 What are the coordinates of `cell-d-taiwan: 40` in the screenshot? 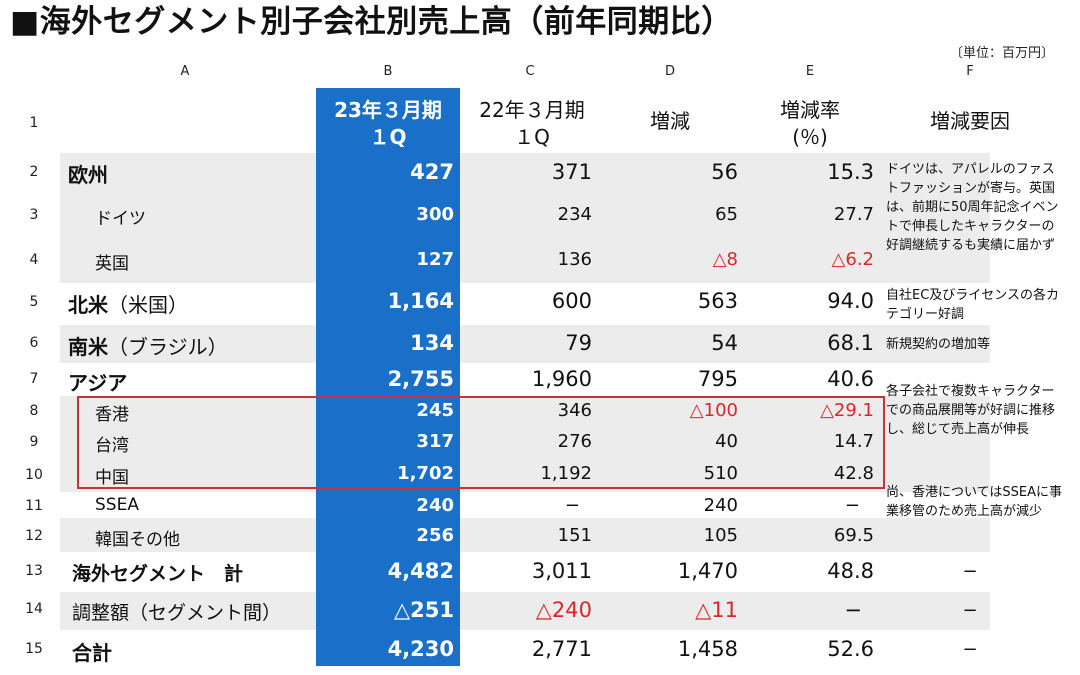 It's located at (726, 441).